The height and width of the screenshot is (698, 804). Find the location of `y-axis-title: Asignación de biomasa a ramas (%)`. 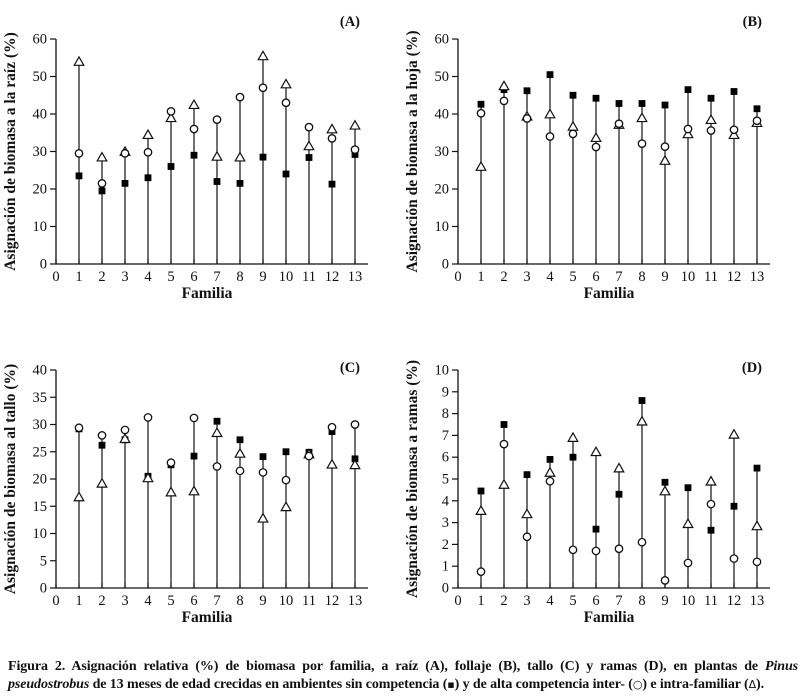

y-axis-title: Asignación de biomasa a ramas (%) is located at coordinates (412, 479).